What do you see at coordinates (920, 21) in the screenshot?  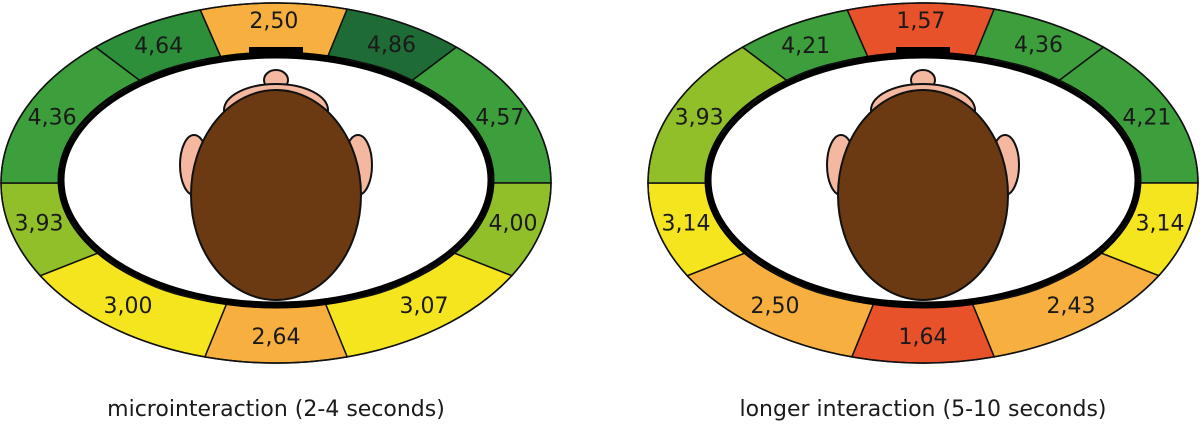 I see `segment-value: 1,57` at bounding box center [920, 21].